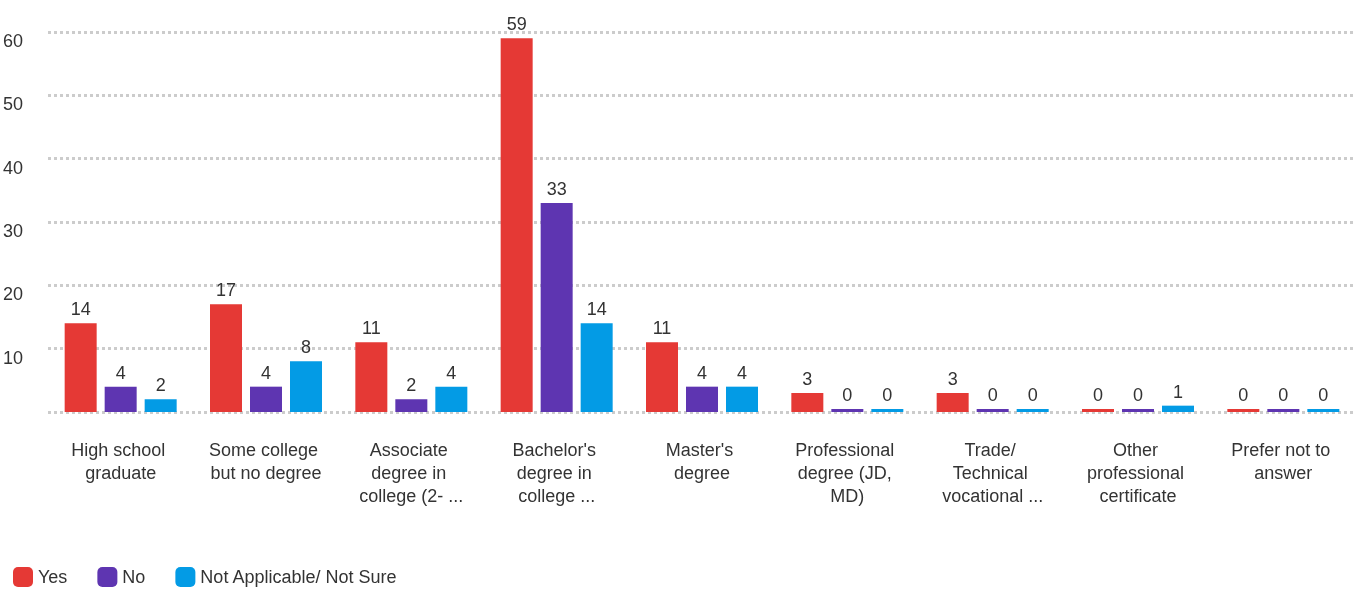 The image size is (1356, 594). What do you see at coordinates (556, 189) in the screenshot?
I see `data-label: 33` at bounding box center [556, 189].